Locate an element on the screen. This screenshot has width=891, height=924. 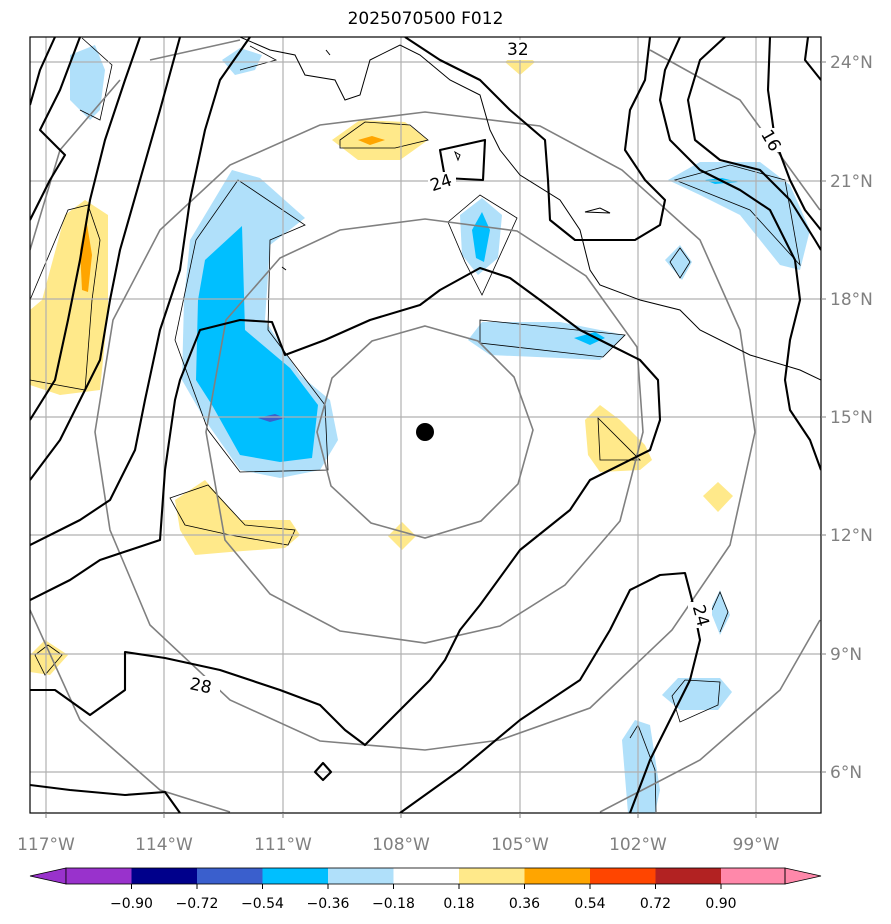
lat-axis: 24°N 21°N 18°N 15°N 12°N 9°N 6°N is located at coordinates (847, 418).